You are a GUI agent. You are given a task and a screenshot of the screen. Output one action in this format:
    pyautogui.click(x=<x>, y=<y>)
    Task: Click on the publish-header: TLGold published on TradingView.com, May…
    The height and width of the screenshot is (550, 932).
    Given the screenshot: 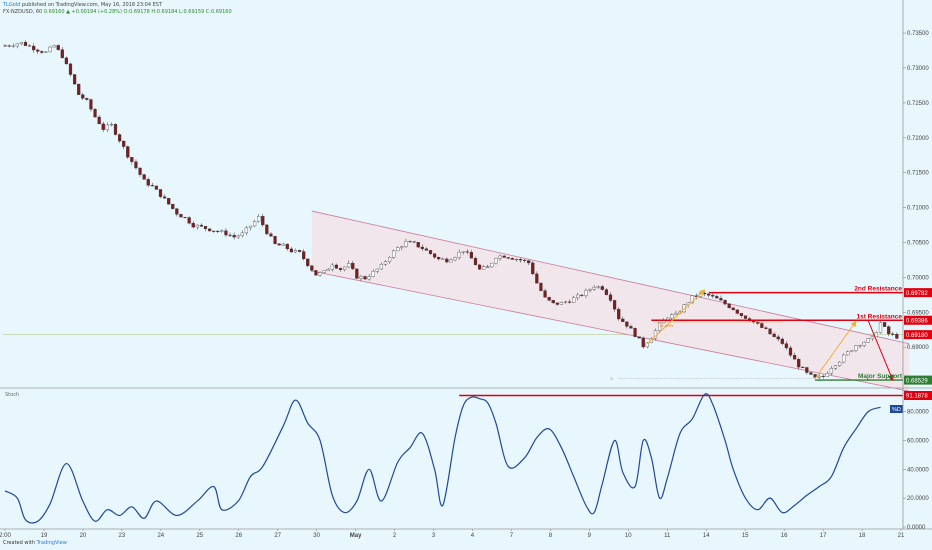 What is the action you would take?
    pyautogui.click(x=82, y=5)
    